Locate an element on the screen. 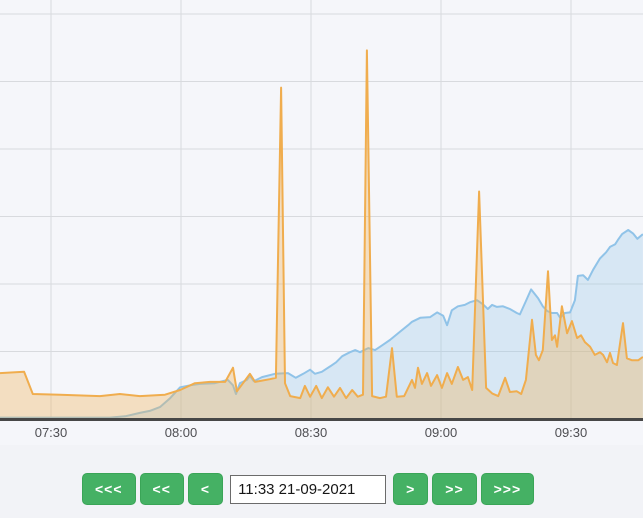 The width and height of the screenshot is (643, 518). chart-navigation-toolbar: <<< << < > >> >>> is located at coordinates (362, 489).